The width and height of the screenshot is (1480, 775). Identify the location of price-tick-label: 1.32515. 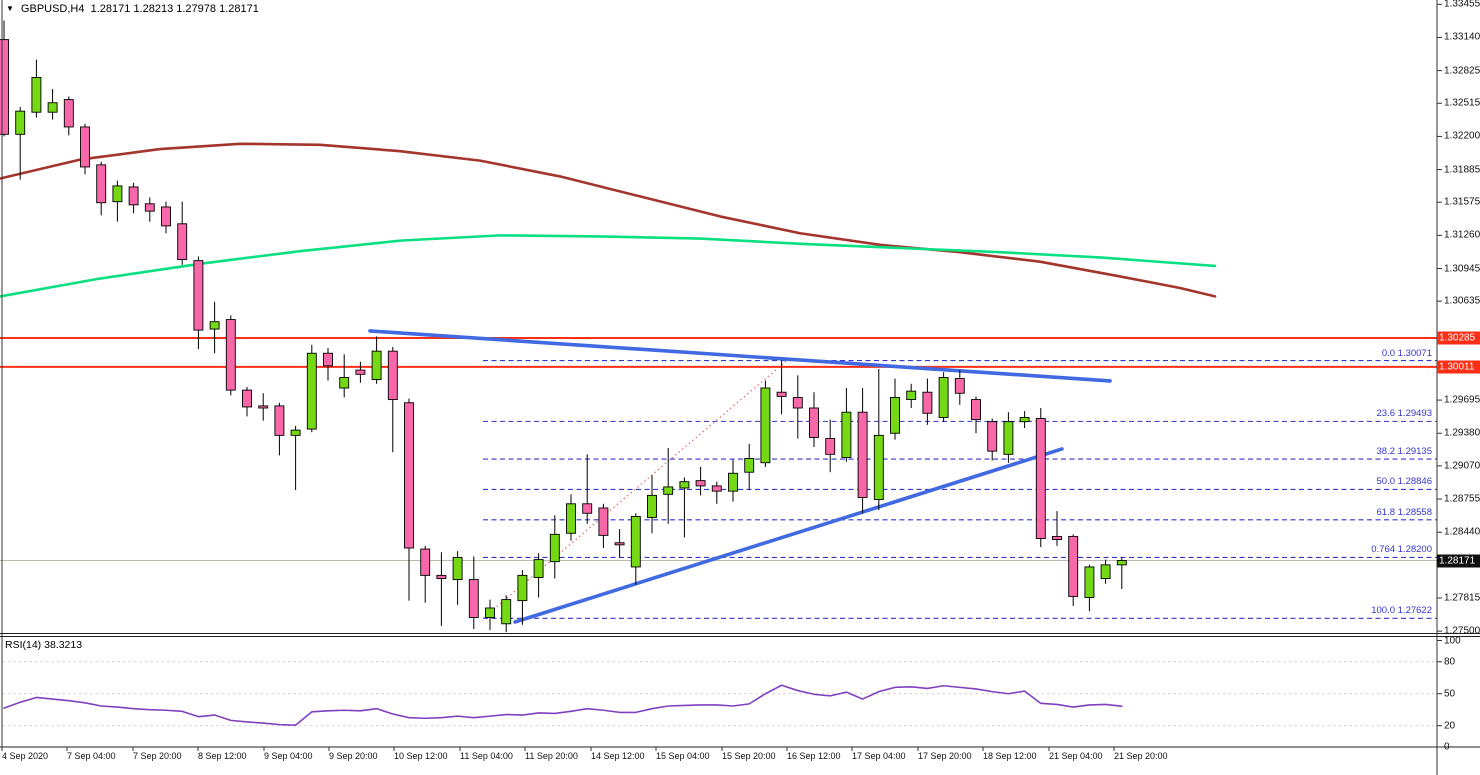
(1462, 103).